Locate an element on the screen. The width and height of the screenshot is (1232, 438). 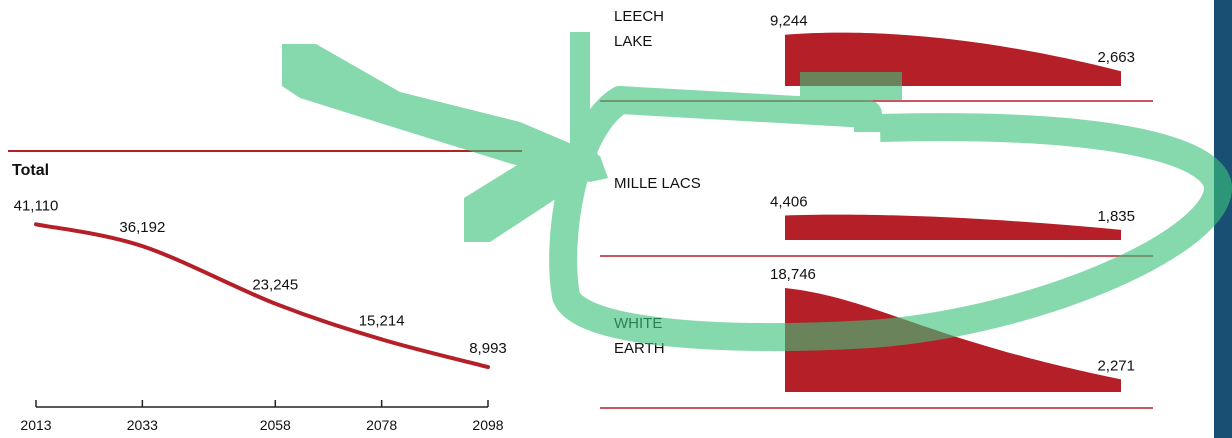
total-series-line is located at coordinates (262, 296).